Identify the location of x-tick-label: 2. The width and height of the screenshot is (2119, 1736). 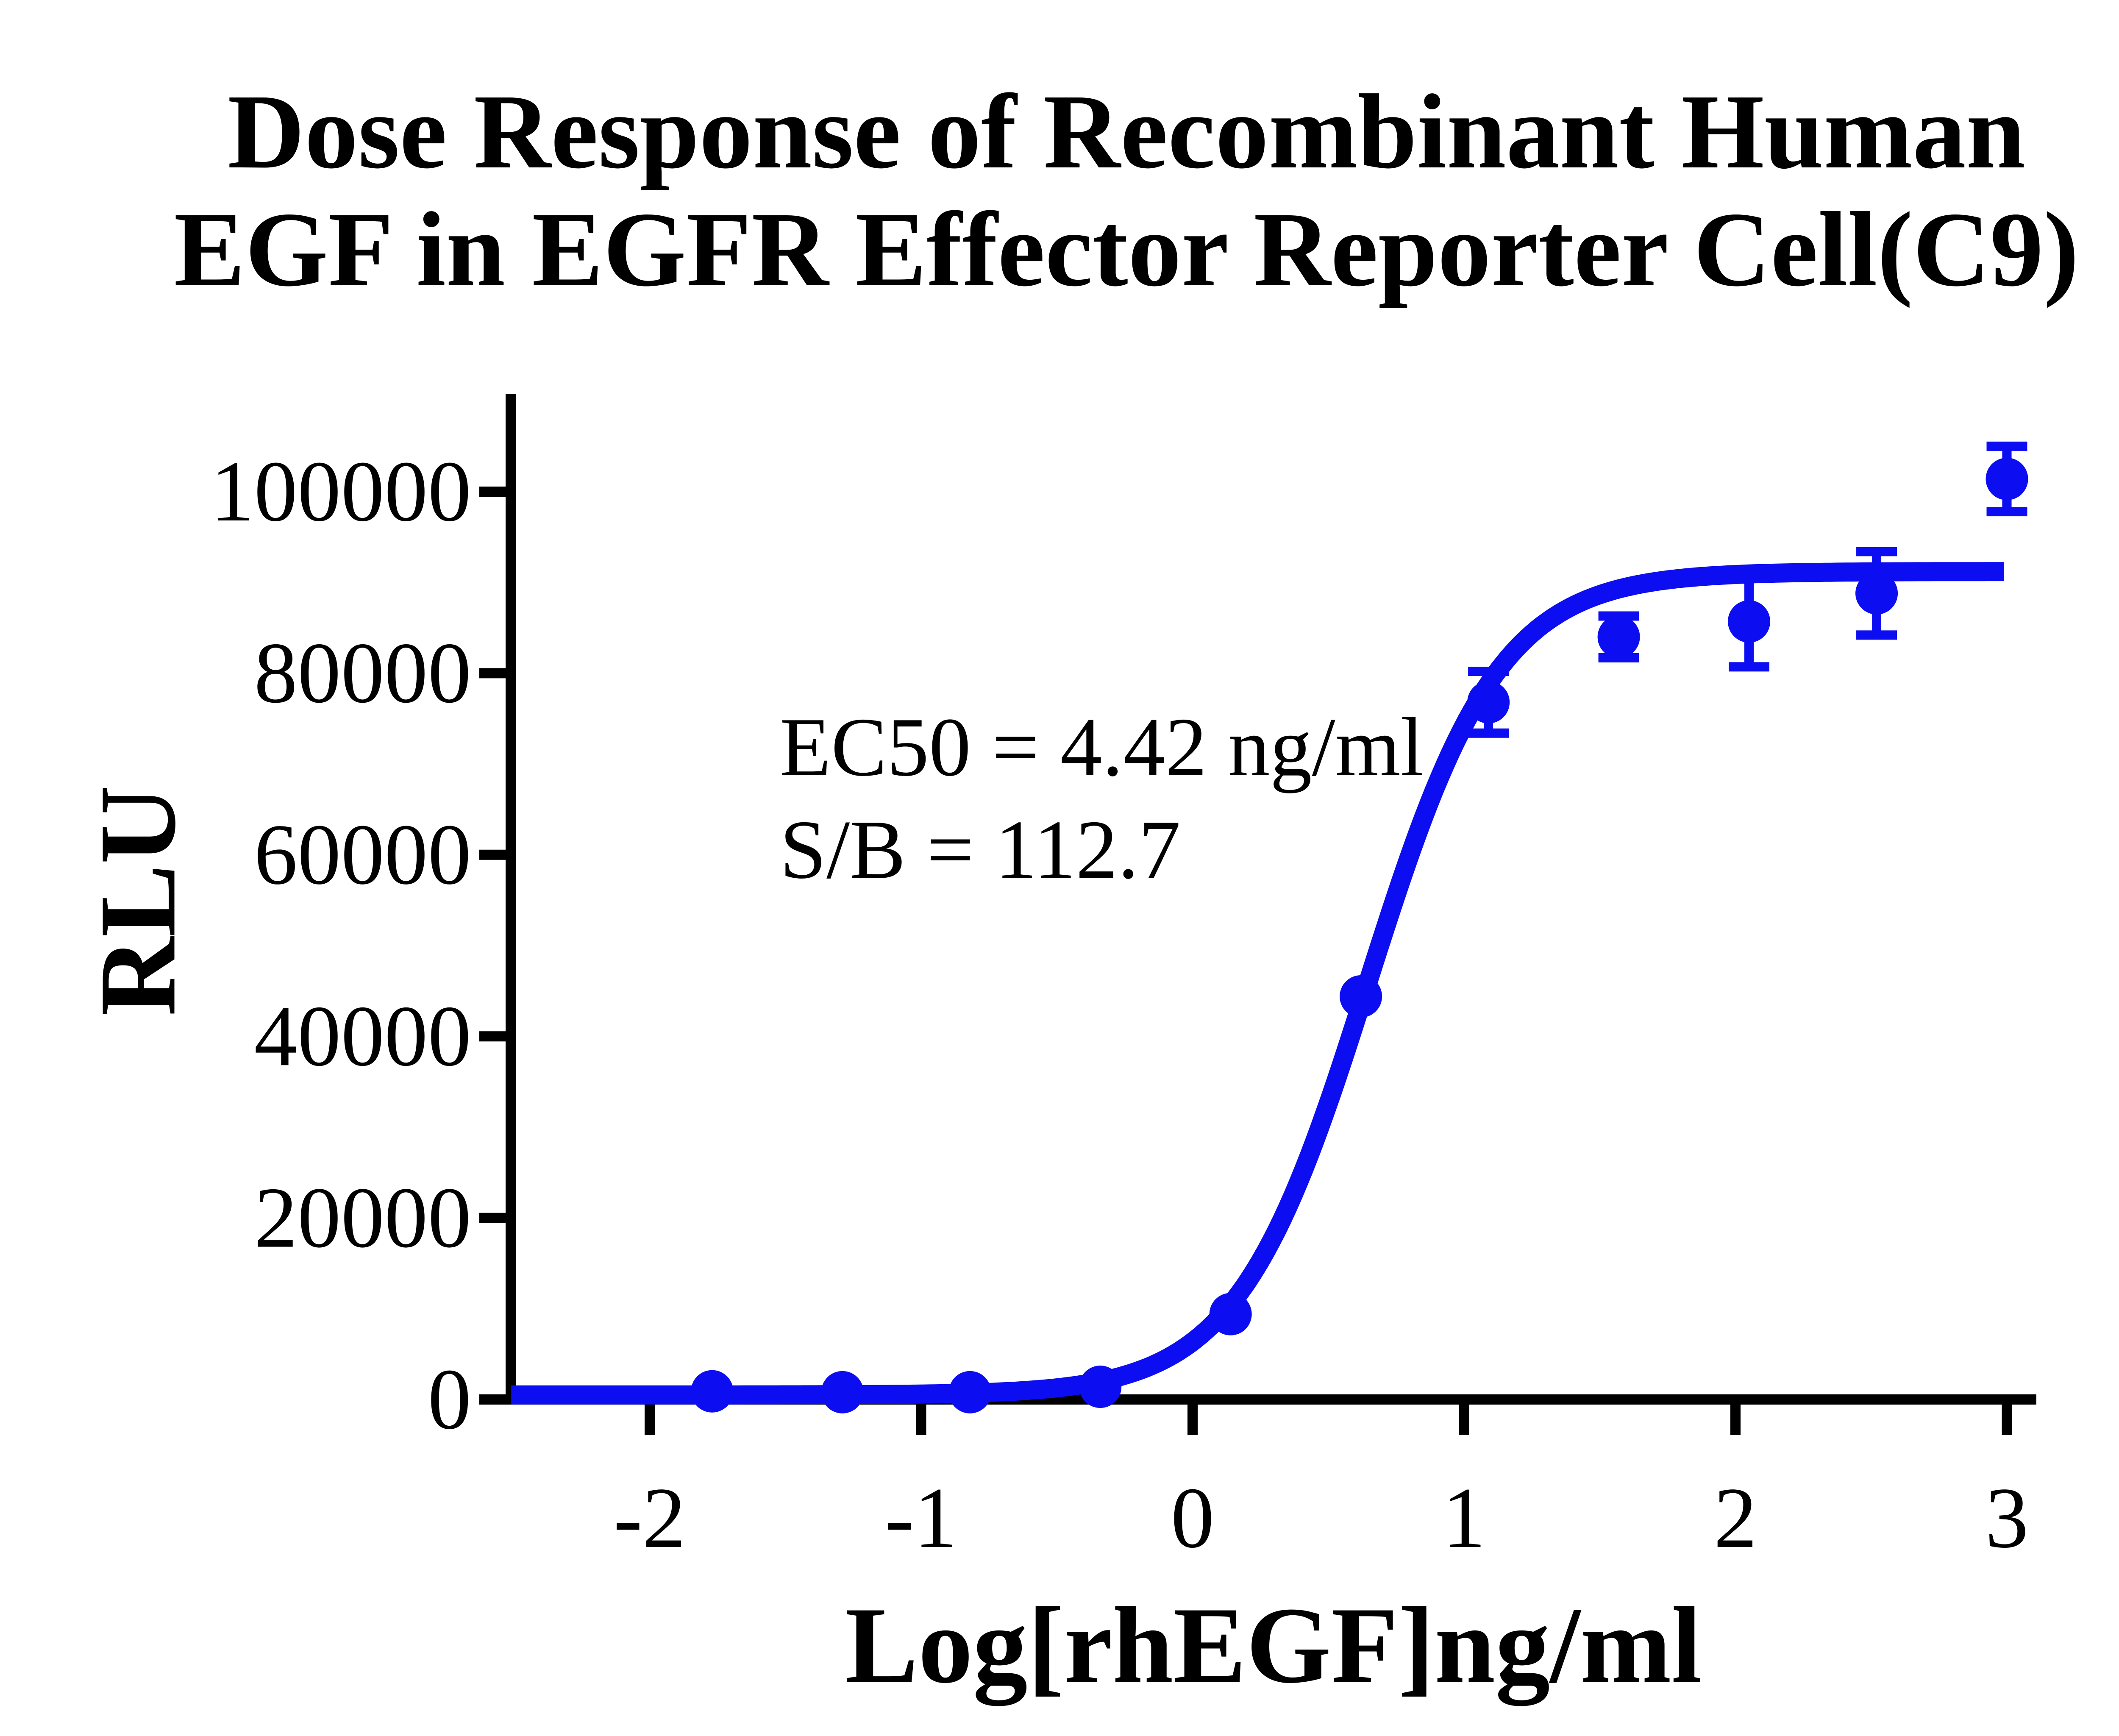
(1735, 1518).